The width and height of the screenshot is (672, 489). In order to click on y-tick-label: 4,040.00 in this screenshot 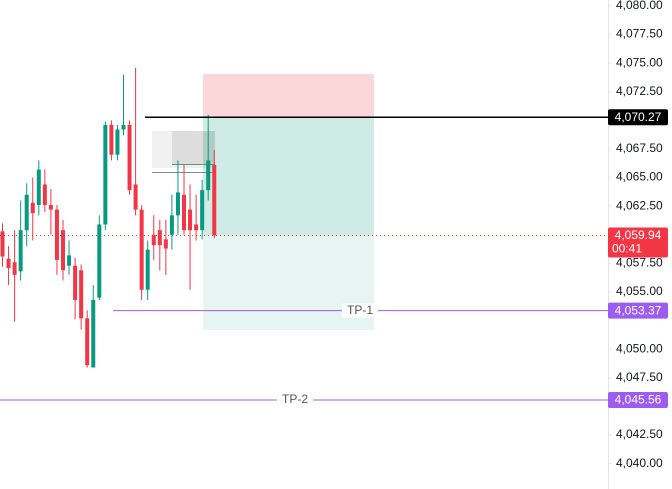, I will do `click(639, 463)`.